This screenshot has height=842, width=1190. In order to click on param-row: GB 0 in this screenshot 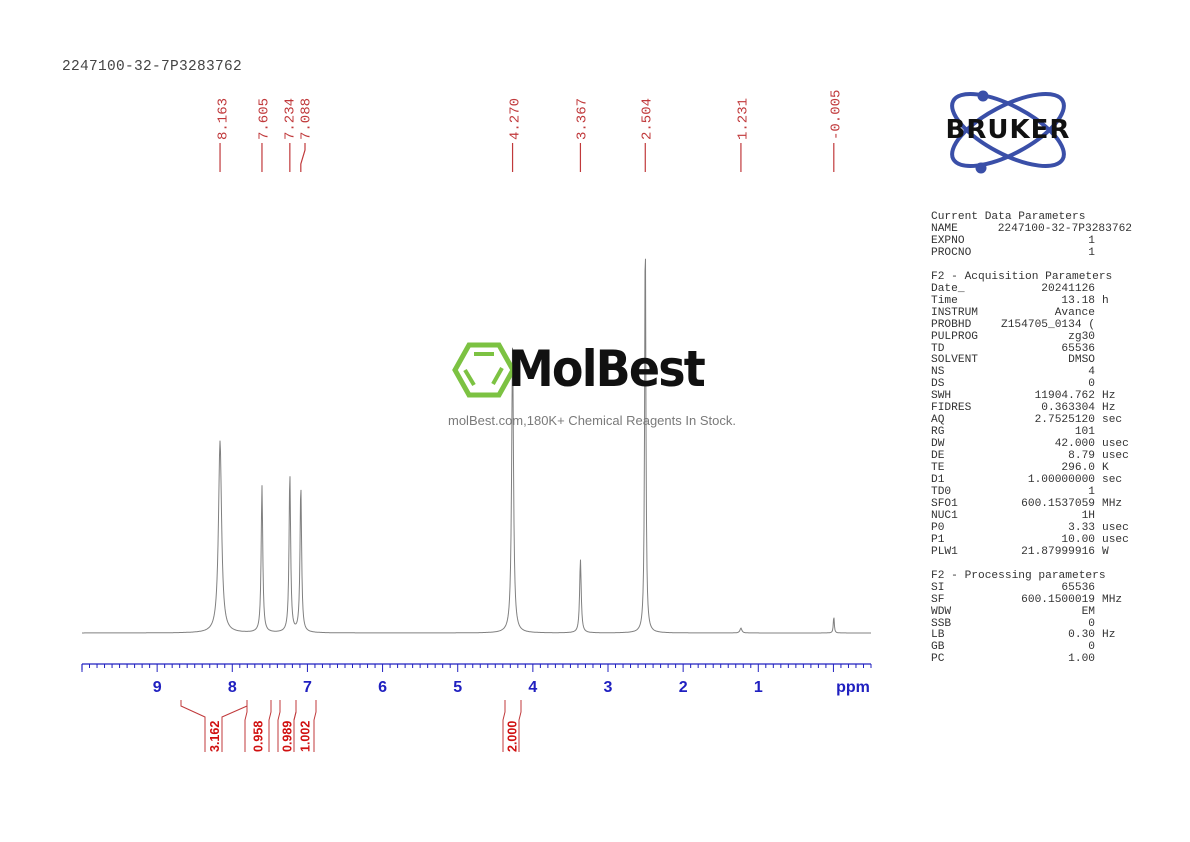, I will do `click(1013, 647)`.